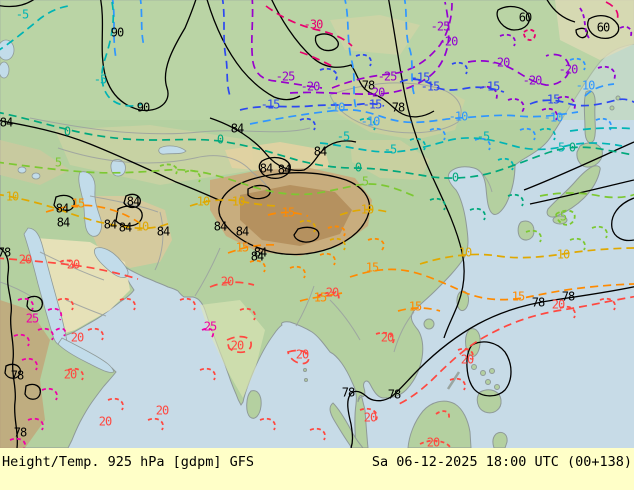 The image size is (634, 490). I want to click on isotherm-25-layer, so click(112, 372).